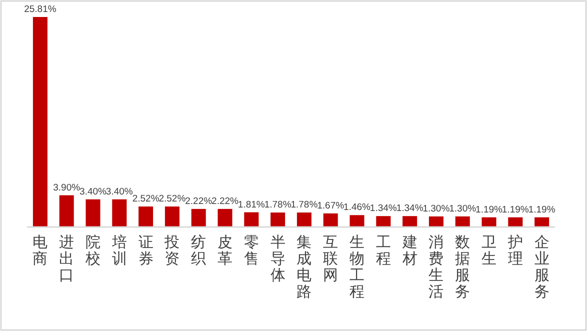 The image size is (587, 331). What do you see at coordinates (357, 266) in the screenshot?
I see `x-tick-label: 生物工程` at bounding box center [357, 266].